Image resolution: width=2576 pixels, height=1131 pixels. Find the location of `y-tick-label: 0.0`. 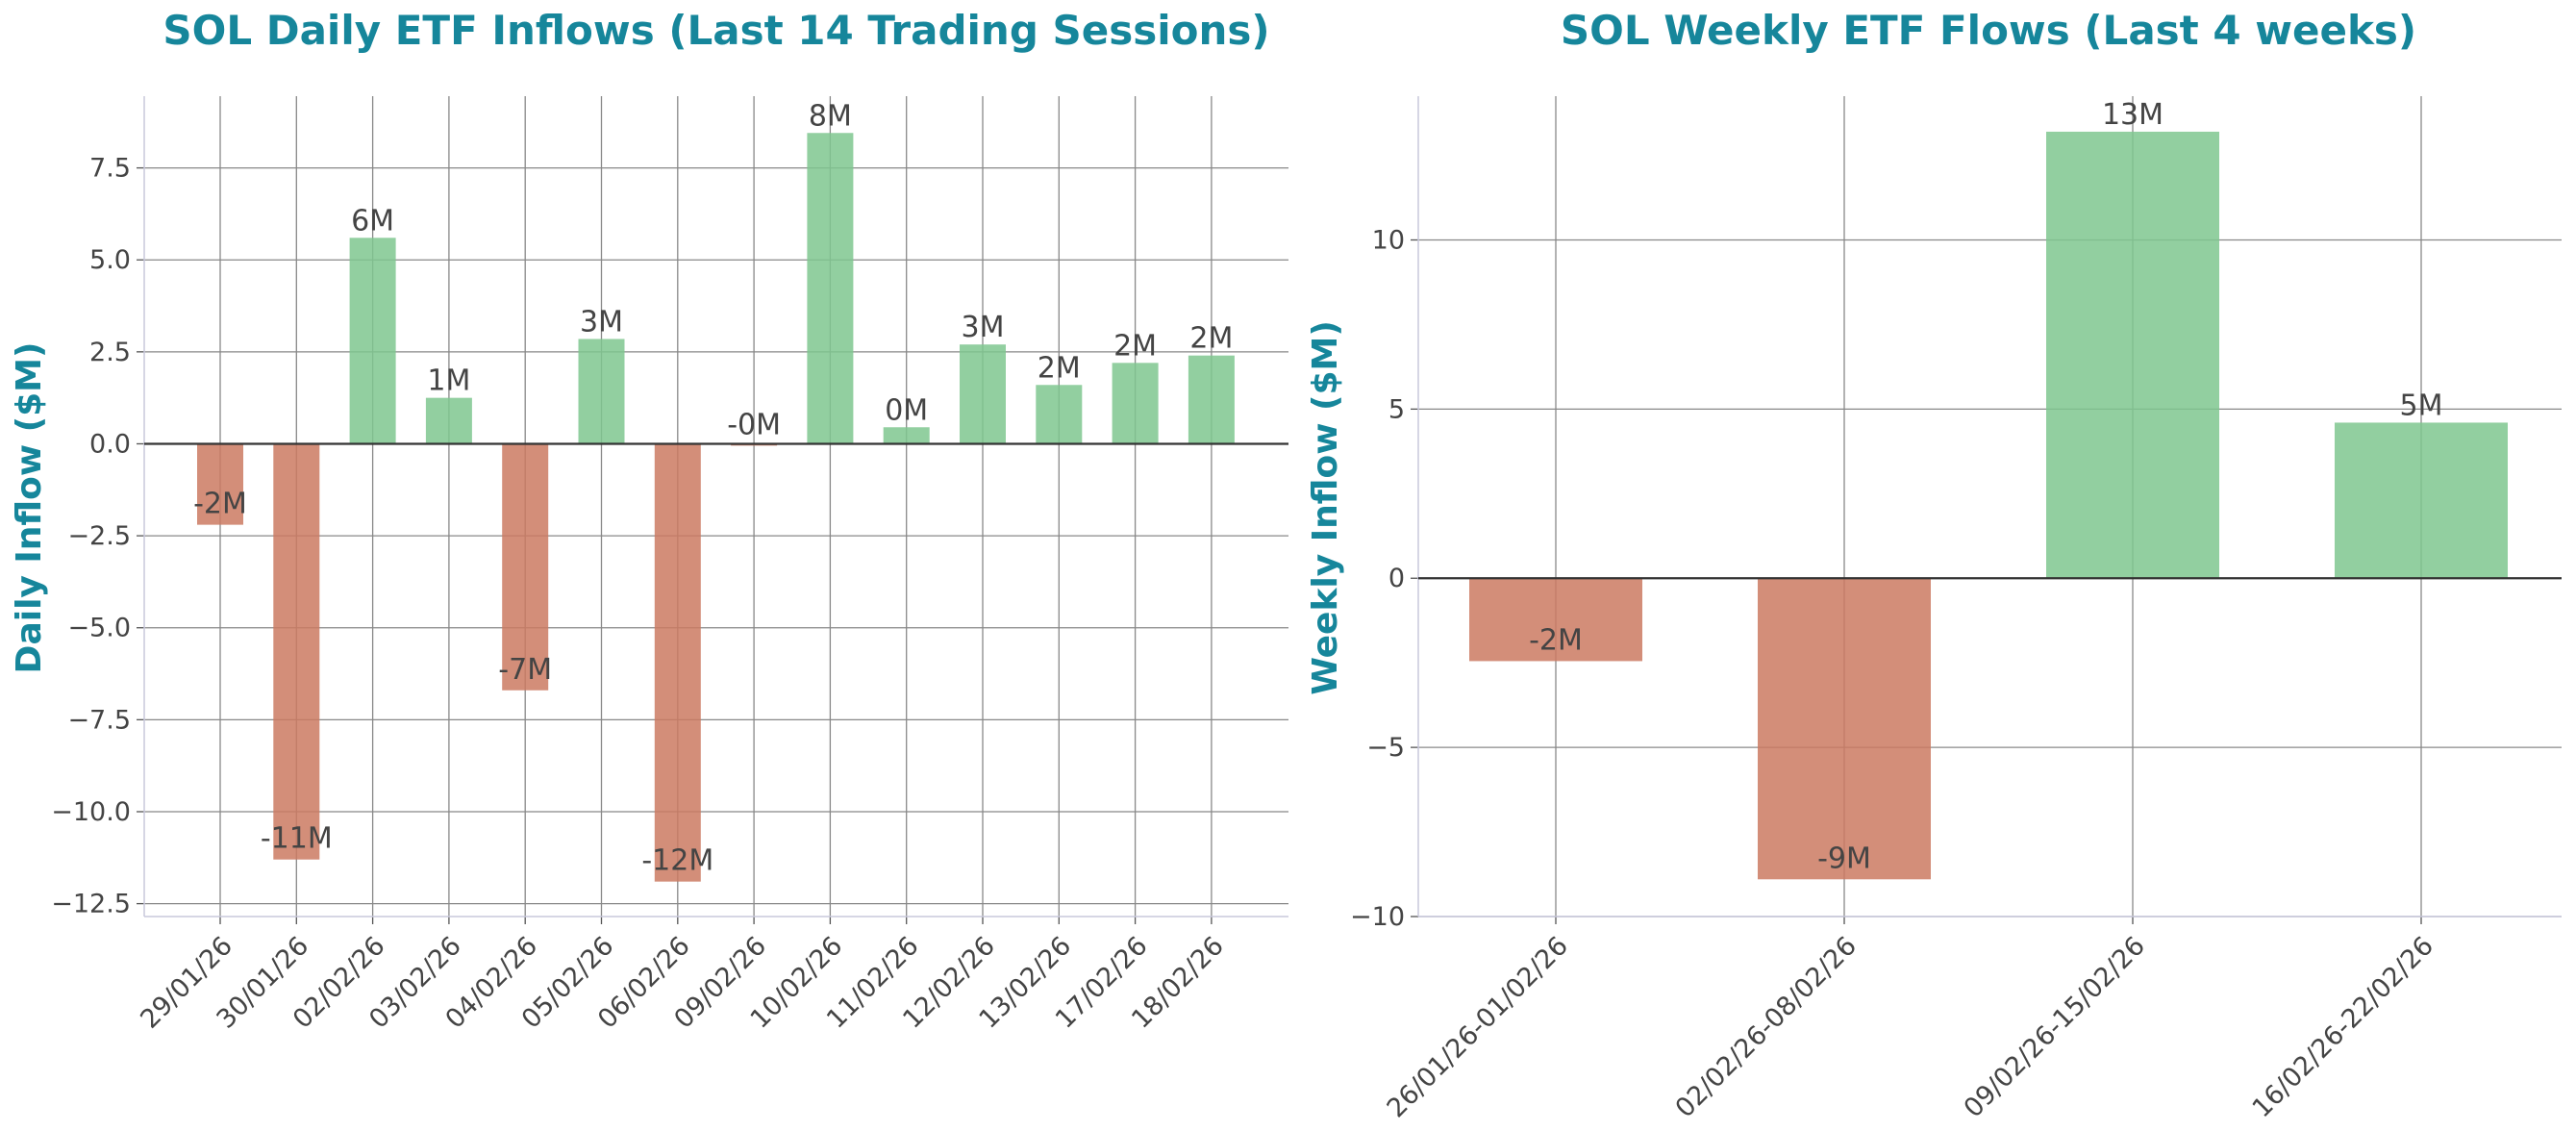

y-tick-label: 0.0 is located at coordinates (110, 444).